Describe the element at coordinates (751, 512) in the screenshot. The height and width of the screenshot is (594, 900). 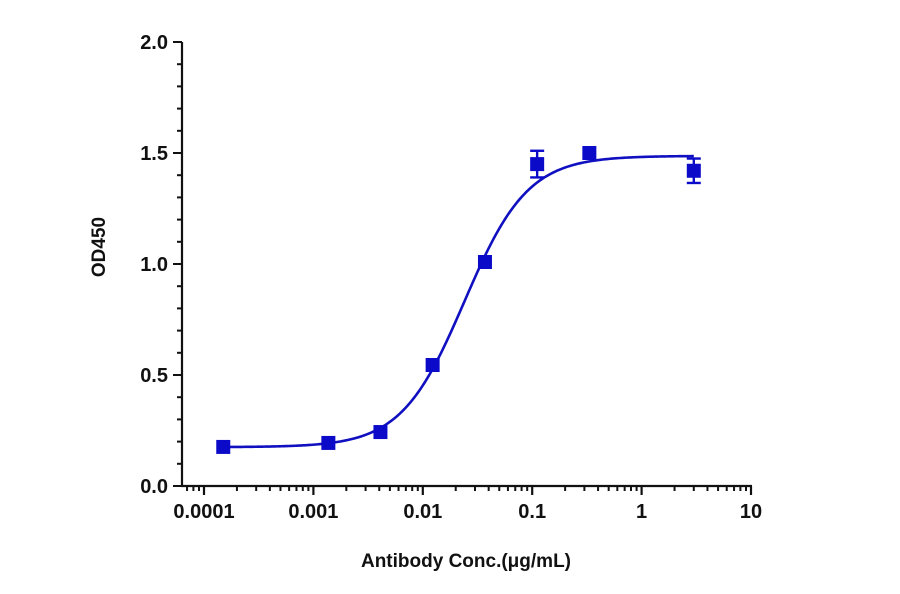
I see `x-tick-label: 10` at that location.